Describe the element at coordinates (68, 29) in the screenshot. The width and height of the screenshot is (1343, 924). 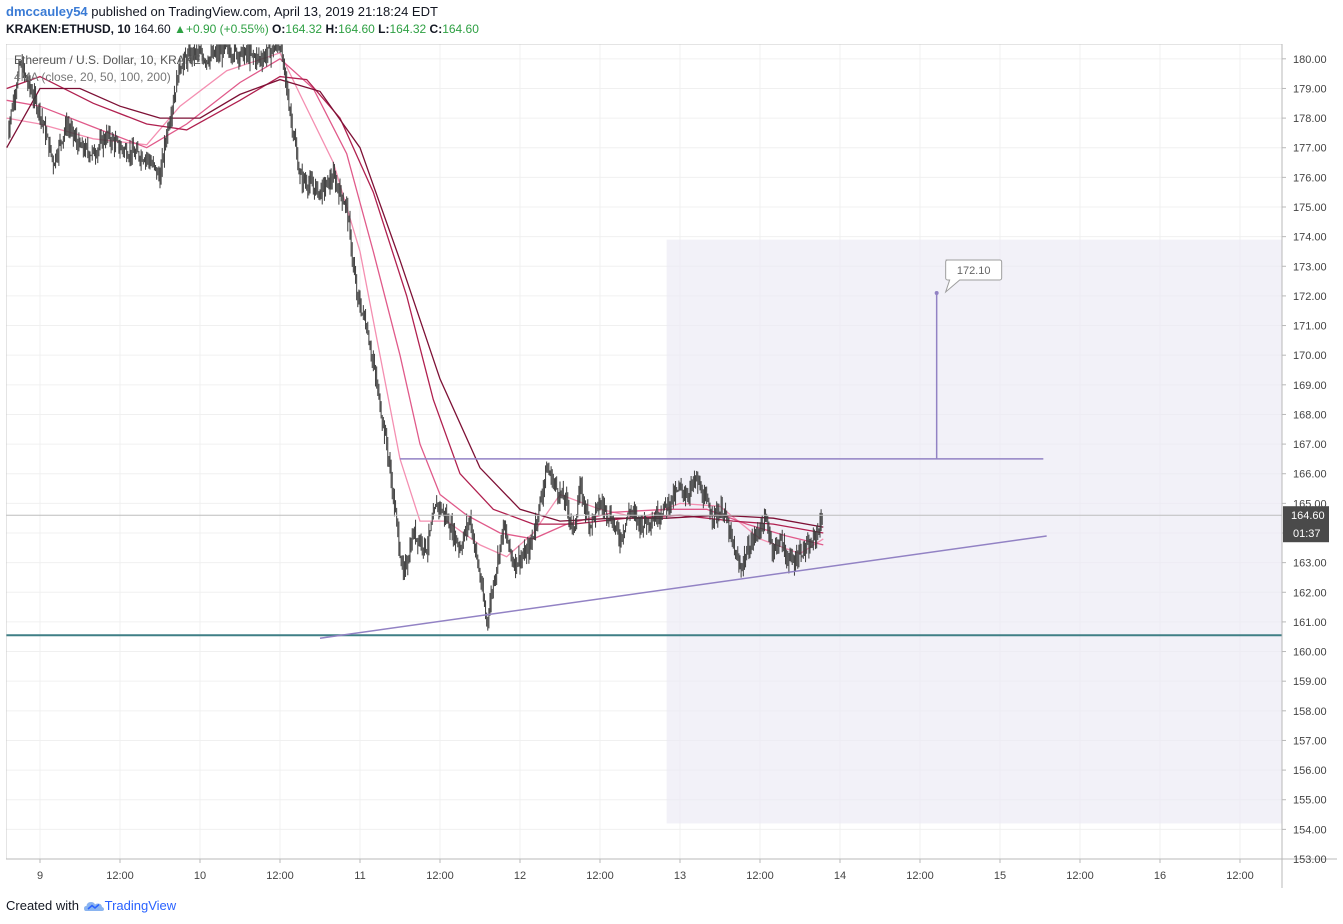
I see `symbol-label: KRAKEN:ETHUSD, 10` at that location.